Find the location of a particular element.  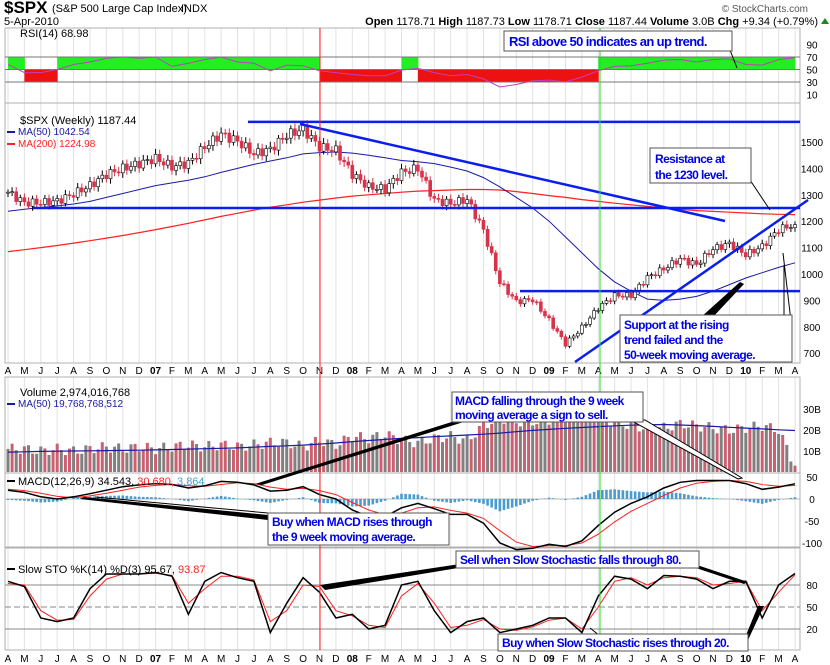

rsi-tick-label: 70 is located at coordinates (812, 58).